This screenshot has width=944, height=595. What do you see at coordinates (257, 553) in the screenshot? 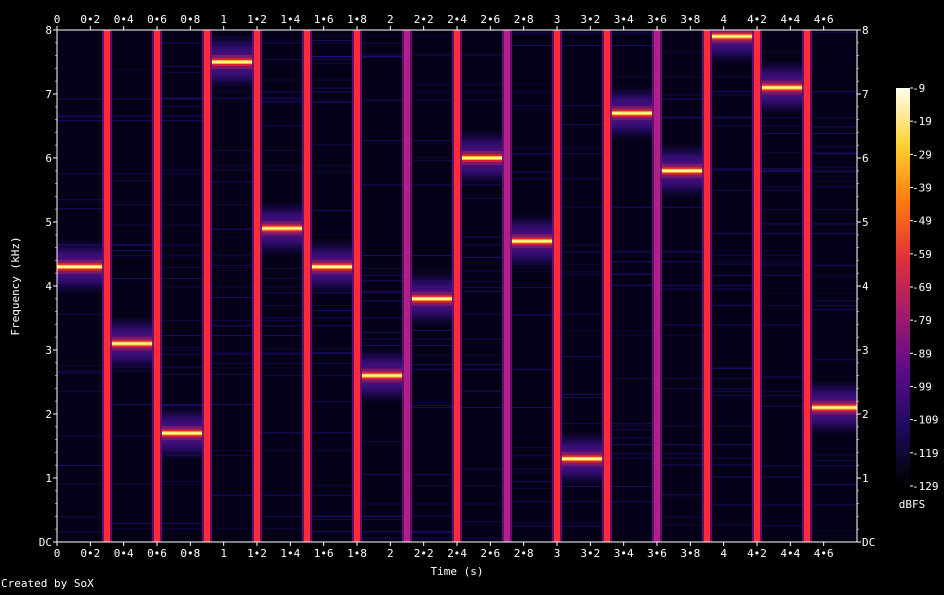
I see `x-tick-label-bottom: 1•2` at bounding box center [257, 553].